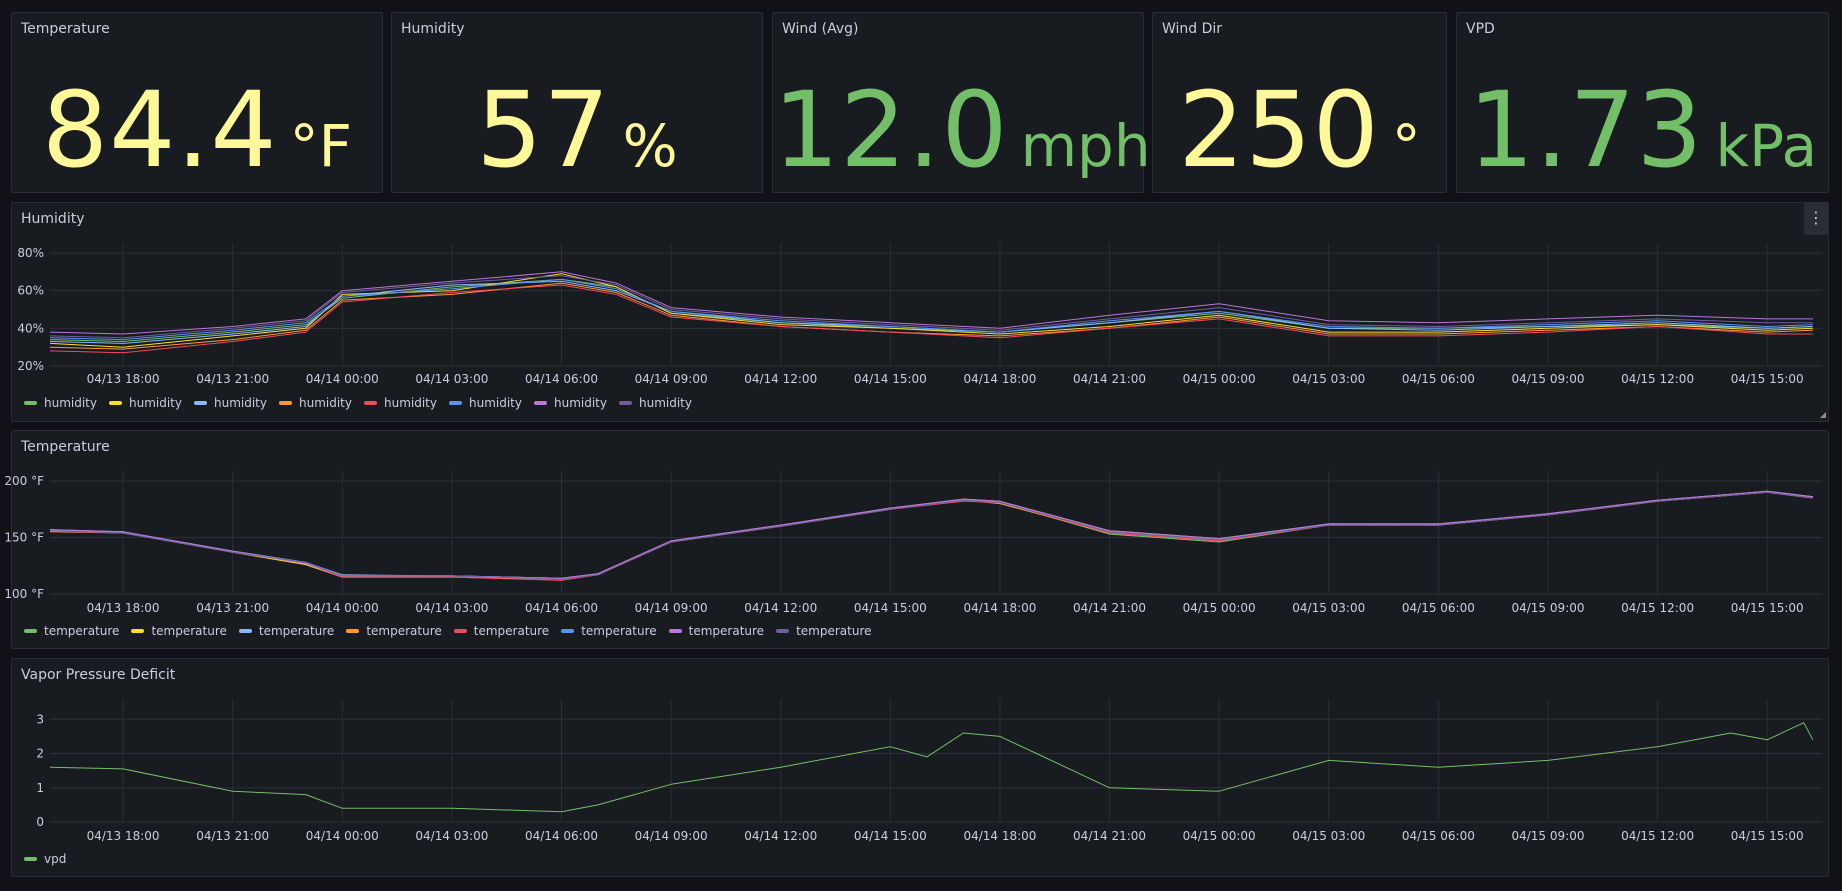  What do you see at coordinates (55, 859) in the screenshot?
I see `legend-label: vpd` at bounding box center [55, 859].